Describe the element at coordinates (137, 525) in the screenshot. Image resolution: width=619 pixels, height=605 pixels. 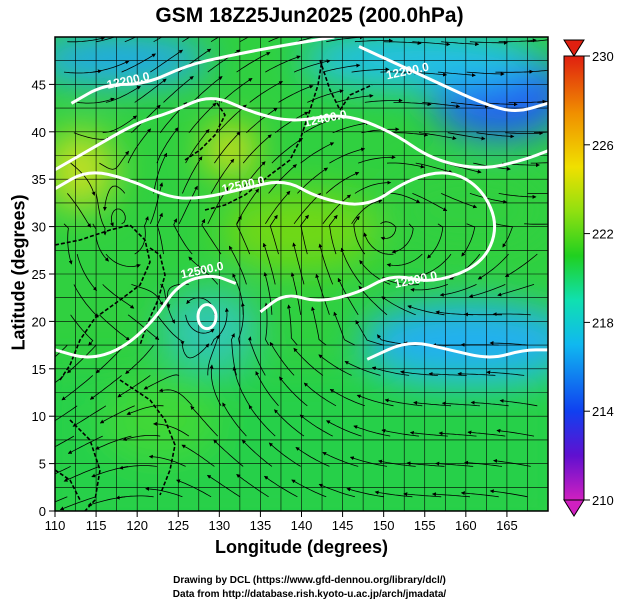
I see `x-tick-label: 120` at that location.